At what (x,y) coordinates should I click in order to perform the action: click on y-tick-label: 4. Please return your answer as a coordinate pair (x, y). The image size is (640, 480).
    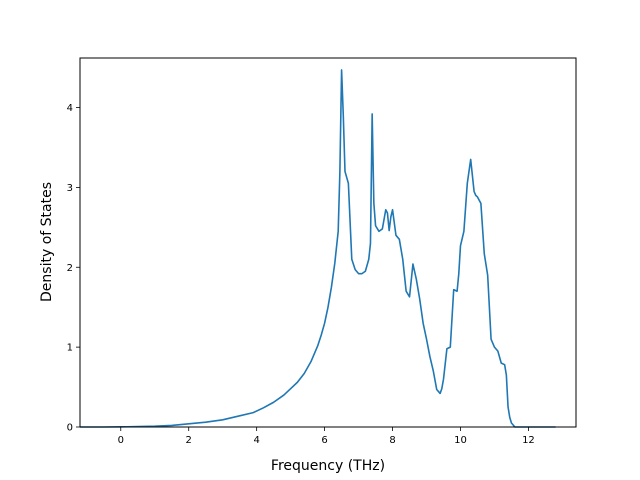
    Looking at the image, I should click on (70, 108).